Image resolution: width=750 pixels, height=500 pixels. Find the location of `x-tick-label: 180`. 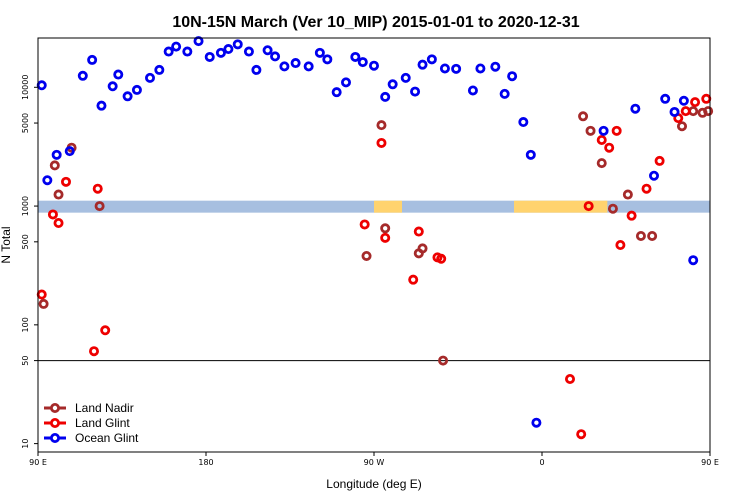

x-tick-label: 180 is located at coordinates (205, 462).